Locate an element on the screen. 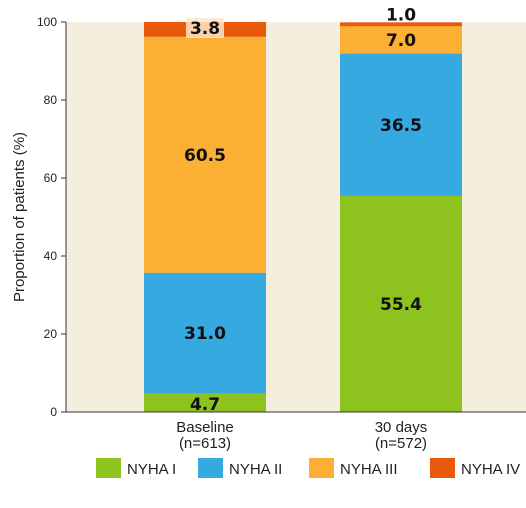 This screenshot has width=526, height=508. x-category-label: 30 days (n=572) is located at coordinates (401, 435).